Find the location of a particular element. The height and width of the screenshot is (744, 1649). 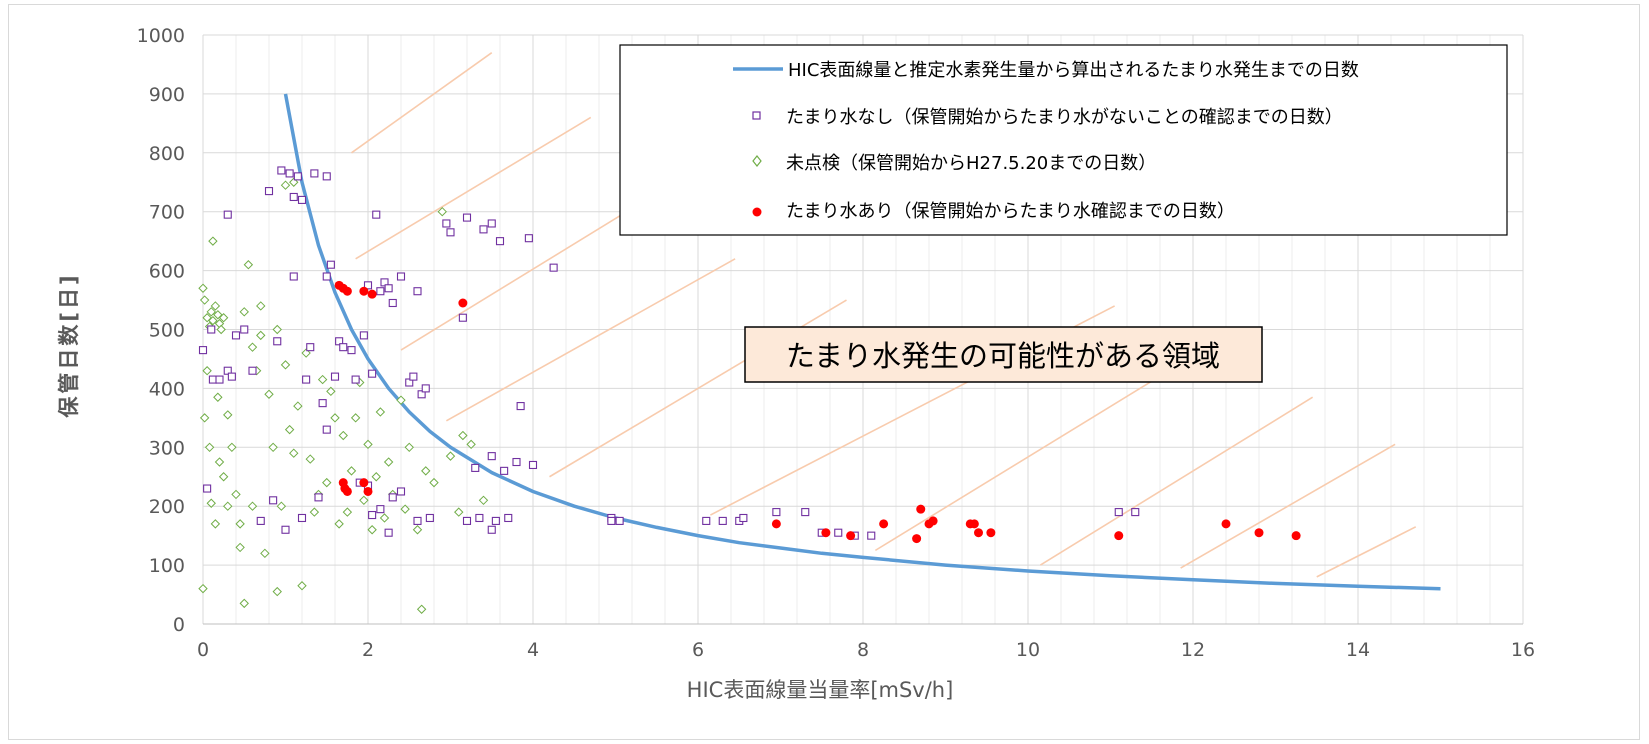

y-tick-label: 700 is located at coordinates (167, 213).